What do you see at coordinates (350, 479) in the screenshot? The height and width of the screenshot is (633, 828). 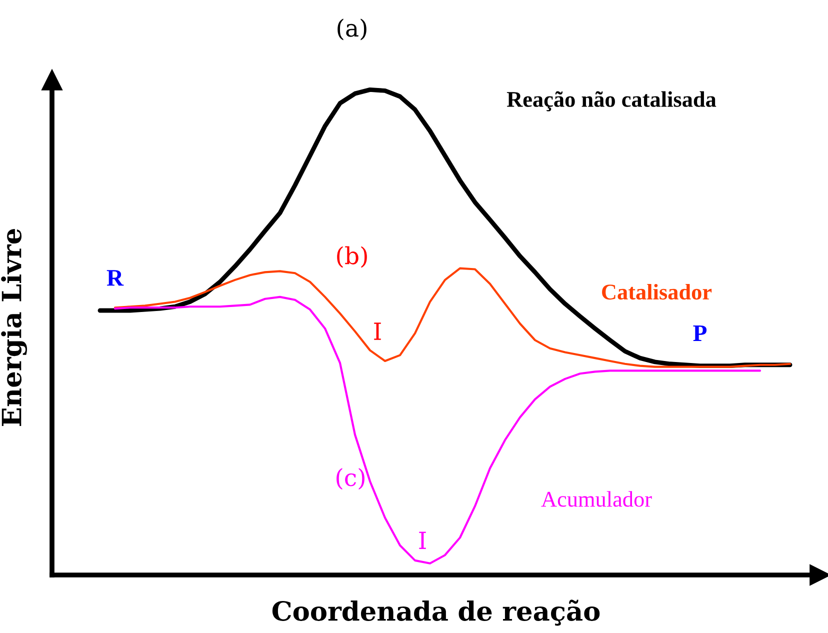 I see `annotation: (c)` at bounding box center [350, 479].